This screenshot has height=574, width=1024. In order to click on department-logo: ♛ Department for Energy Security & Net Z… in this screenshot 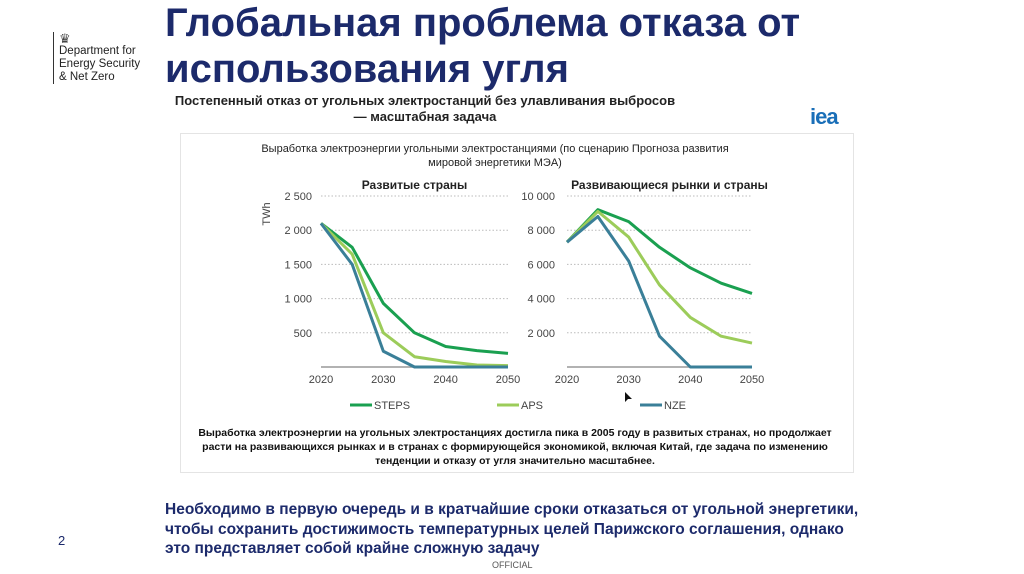, I will do `click(96, 58)`.